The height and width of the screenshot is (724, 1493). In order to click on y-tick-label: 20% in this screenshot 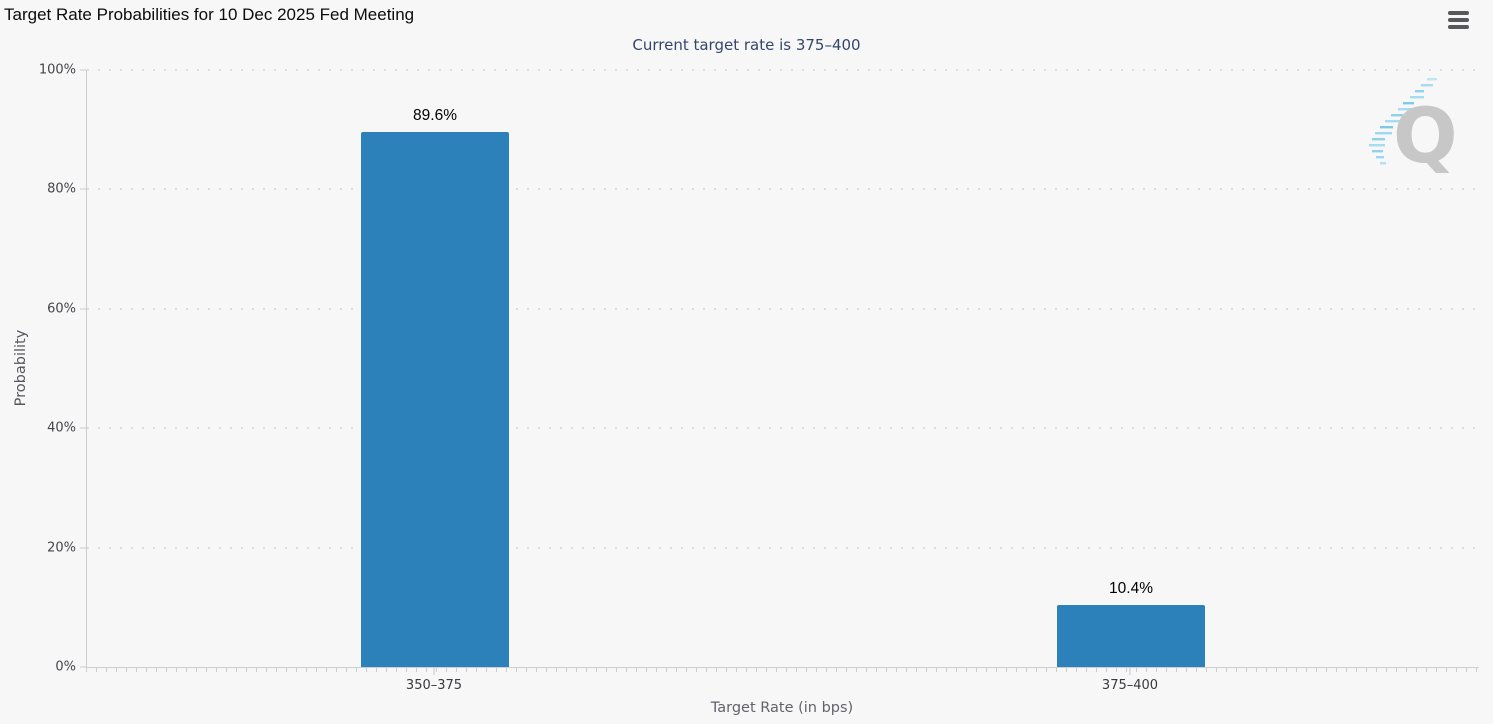, I will do `click(61, 548)`.